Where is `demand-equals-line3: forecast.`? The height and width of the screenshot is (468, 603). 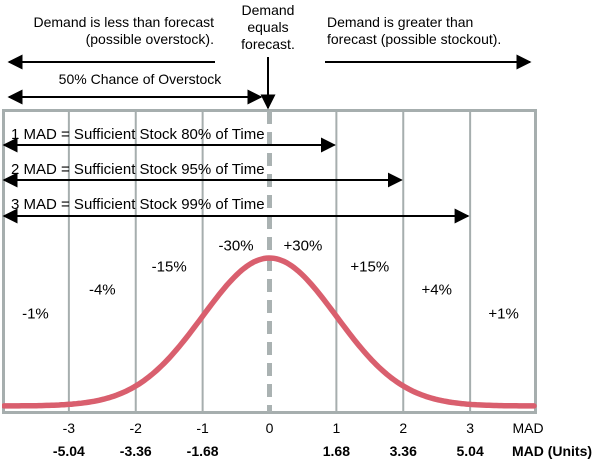 demand-equals-line3: forecast. is located at coordinates (268, 44).